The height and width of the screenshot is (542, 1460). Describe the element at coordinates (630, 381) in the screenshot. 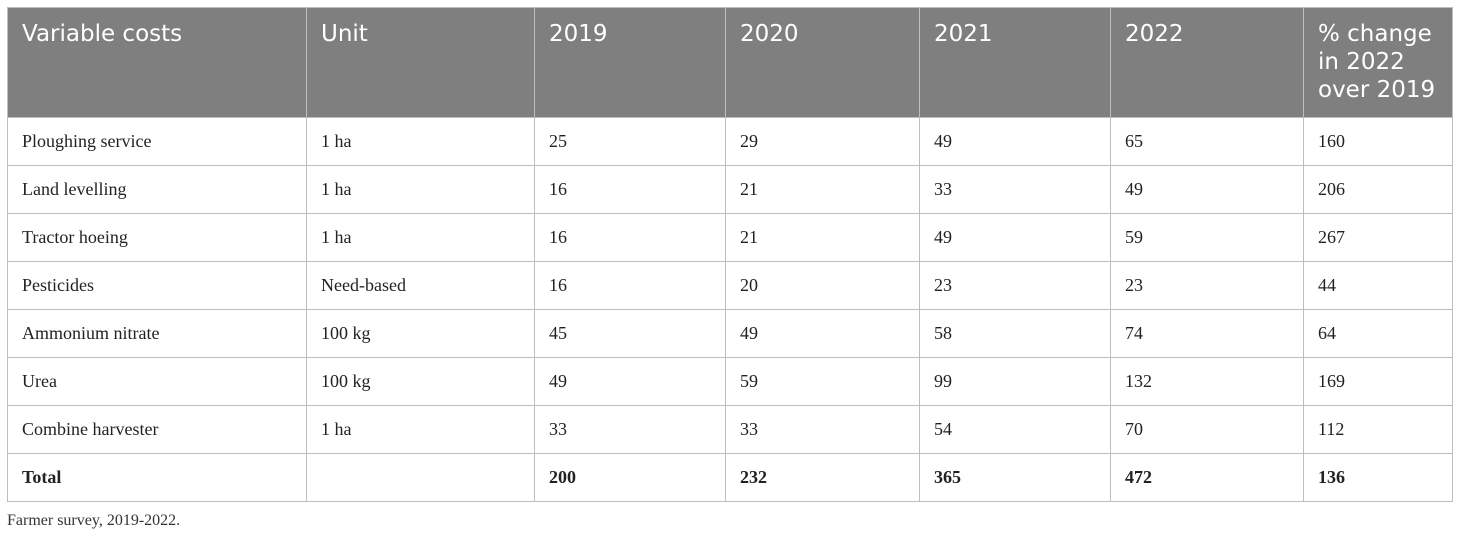

I see `cell-2019: 49` at that location.